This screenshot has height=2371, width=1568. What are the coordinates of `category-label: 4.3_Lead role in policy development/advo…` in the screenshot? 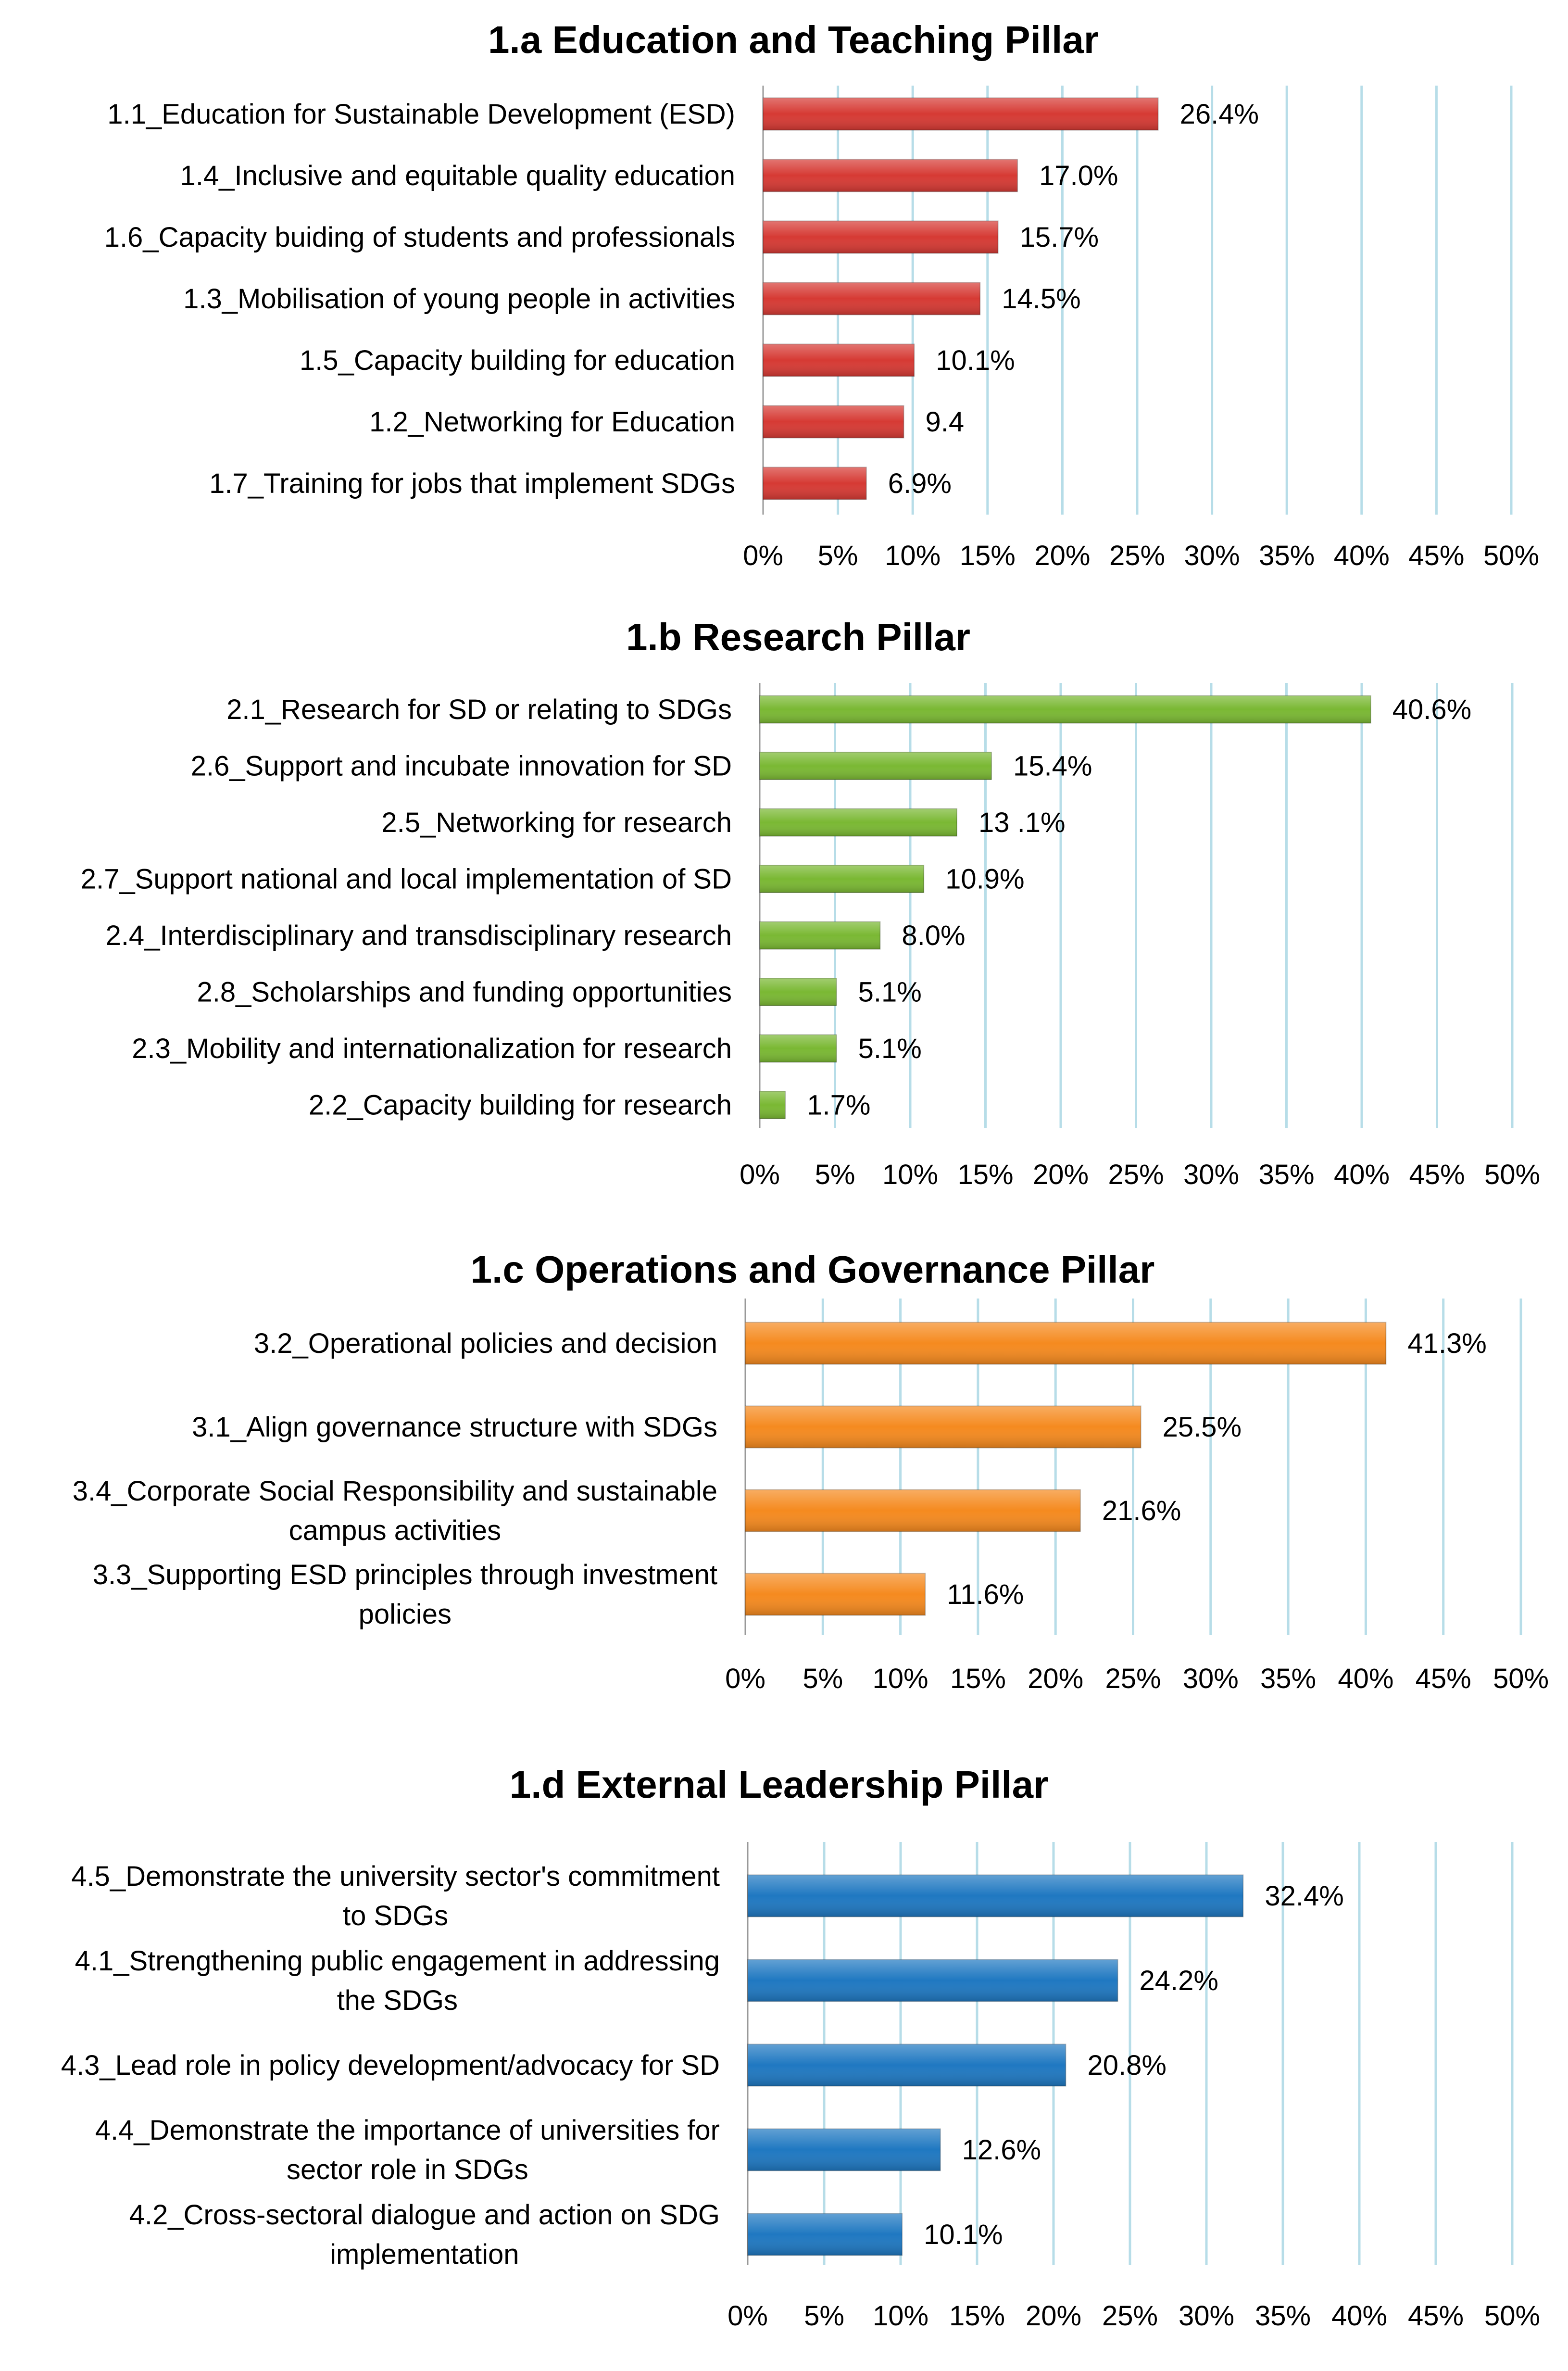 It's located at (390, 2065).